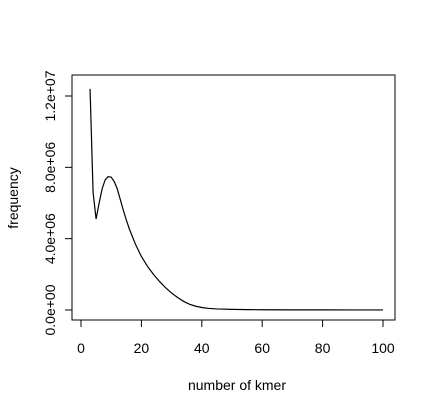 Image resolution: width=436 pixels, height=416 pixels. Describe the element at coordinates (50, 95) in the screenshot. I see `y-tick-label: 1.2e+07` at that location.